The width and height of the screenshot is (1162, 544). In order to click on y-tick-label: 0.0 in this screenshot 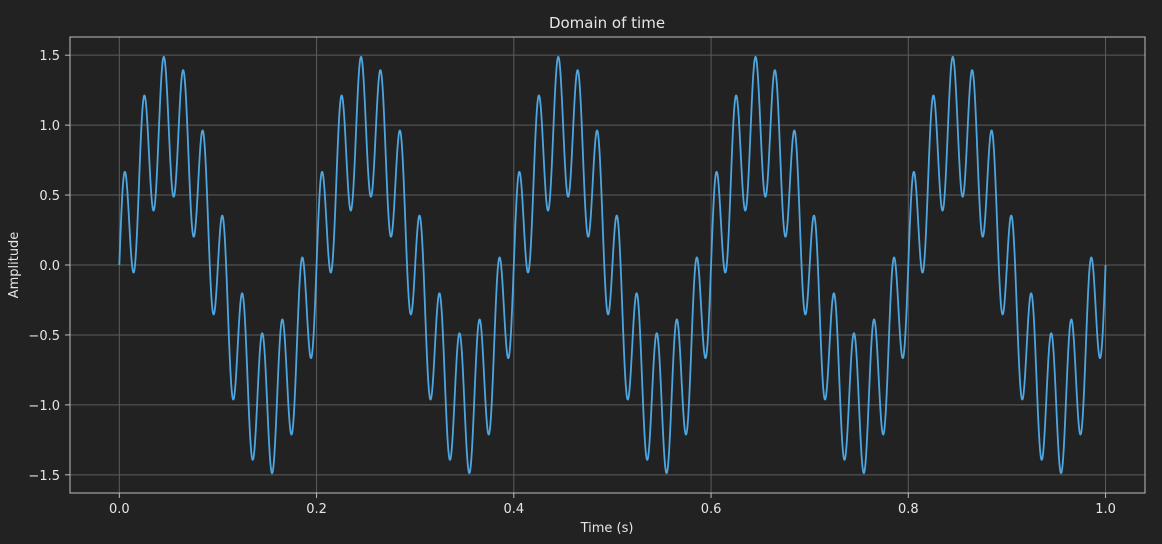, I will do `click(49, 266)`.